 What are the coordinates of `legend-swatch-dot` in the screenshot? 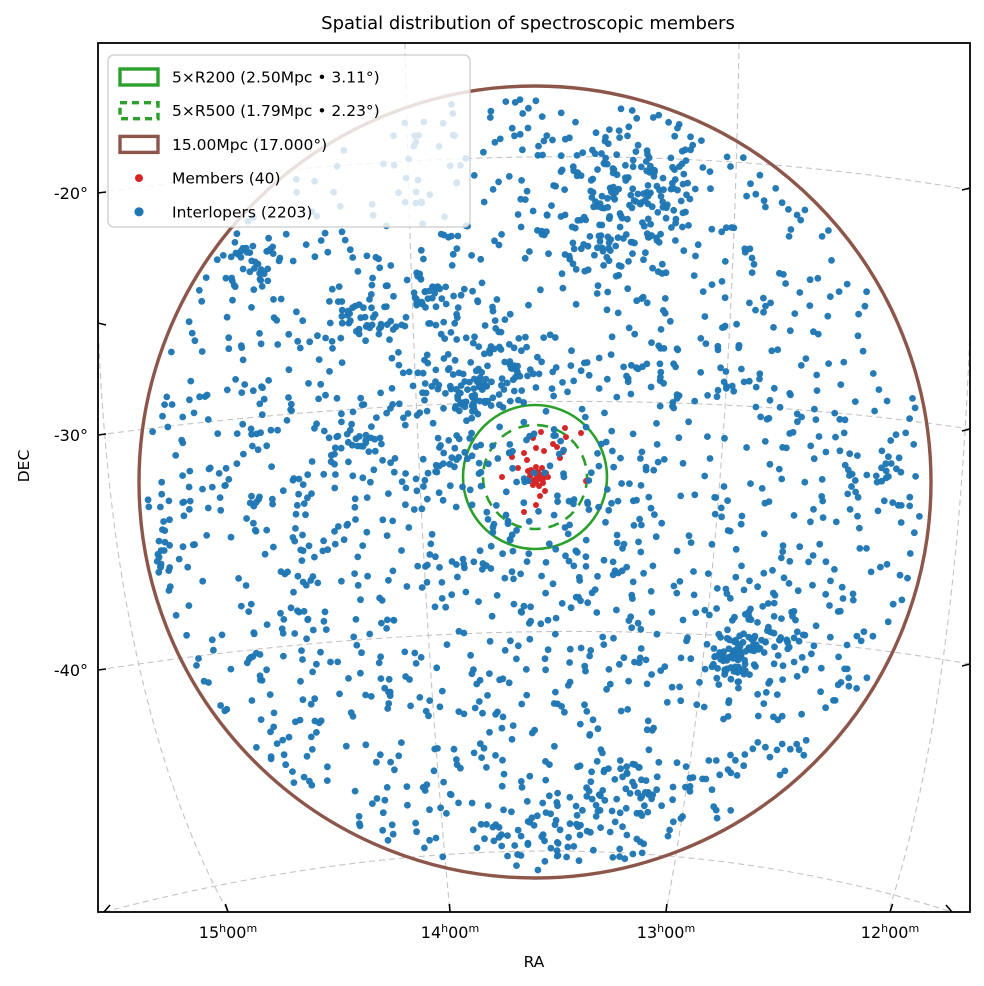 It's located at (139, 178).